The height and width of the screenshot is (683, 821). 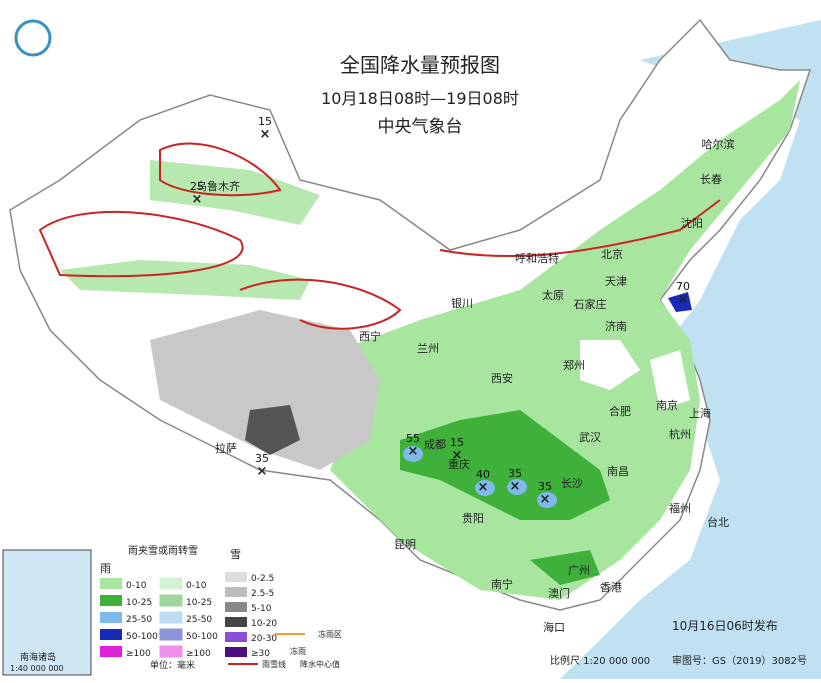 I want to click on center-value: 55, so click(x=413, y=438).